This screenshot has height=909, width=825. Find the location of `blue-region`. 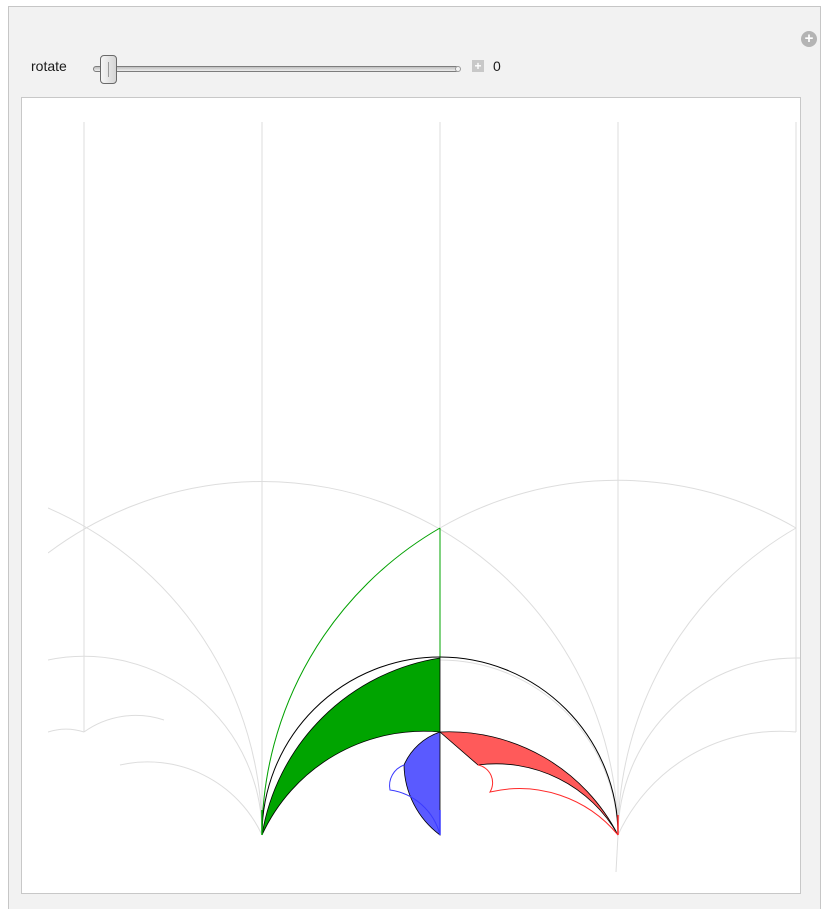

blue-region is located at coordinates (415, 783).